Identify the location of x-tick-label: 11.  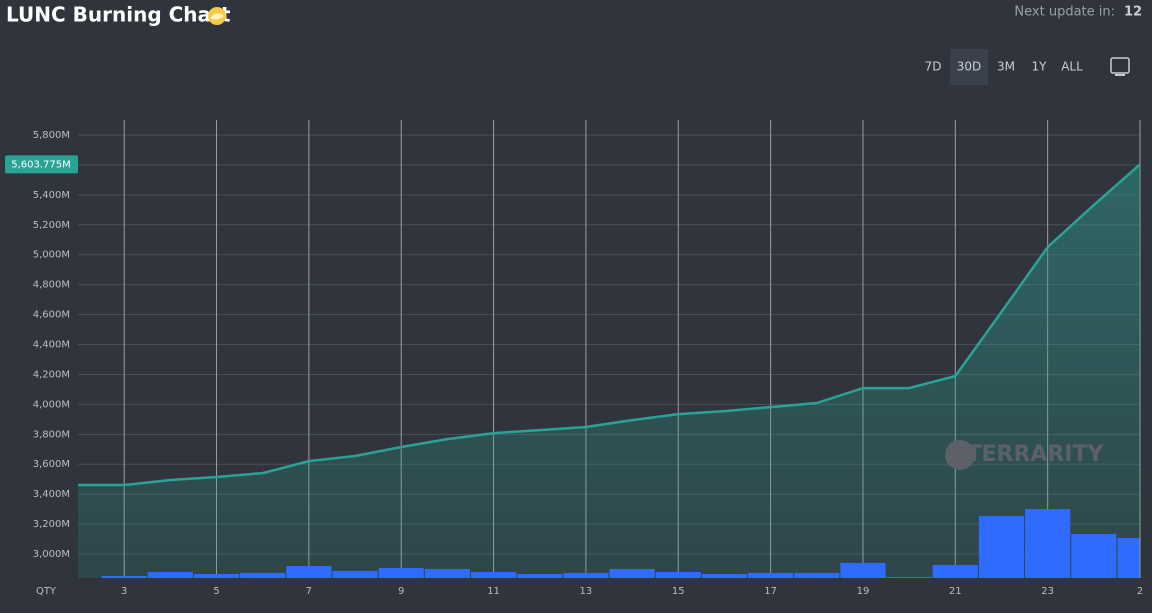
(493, 591).